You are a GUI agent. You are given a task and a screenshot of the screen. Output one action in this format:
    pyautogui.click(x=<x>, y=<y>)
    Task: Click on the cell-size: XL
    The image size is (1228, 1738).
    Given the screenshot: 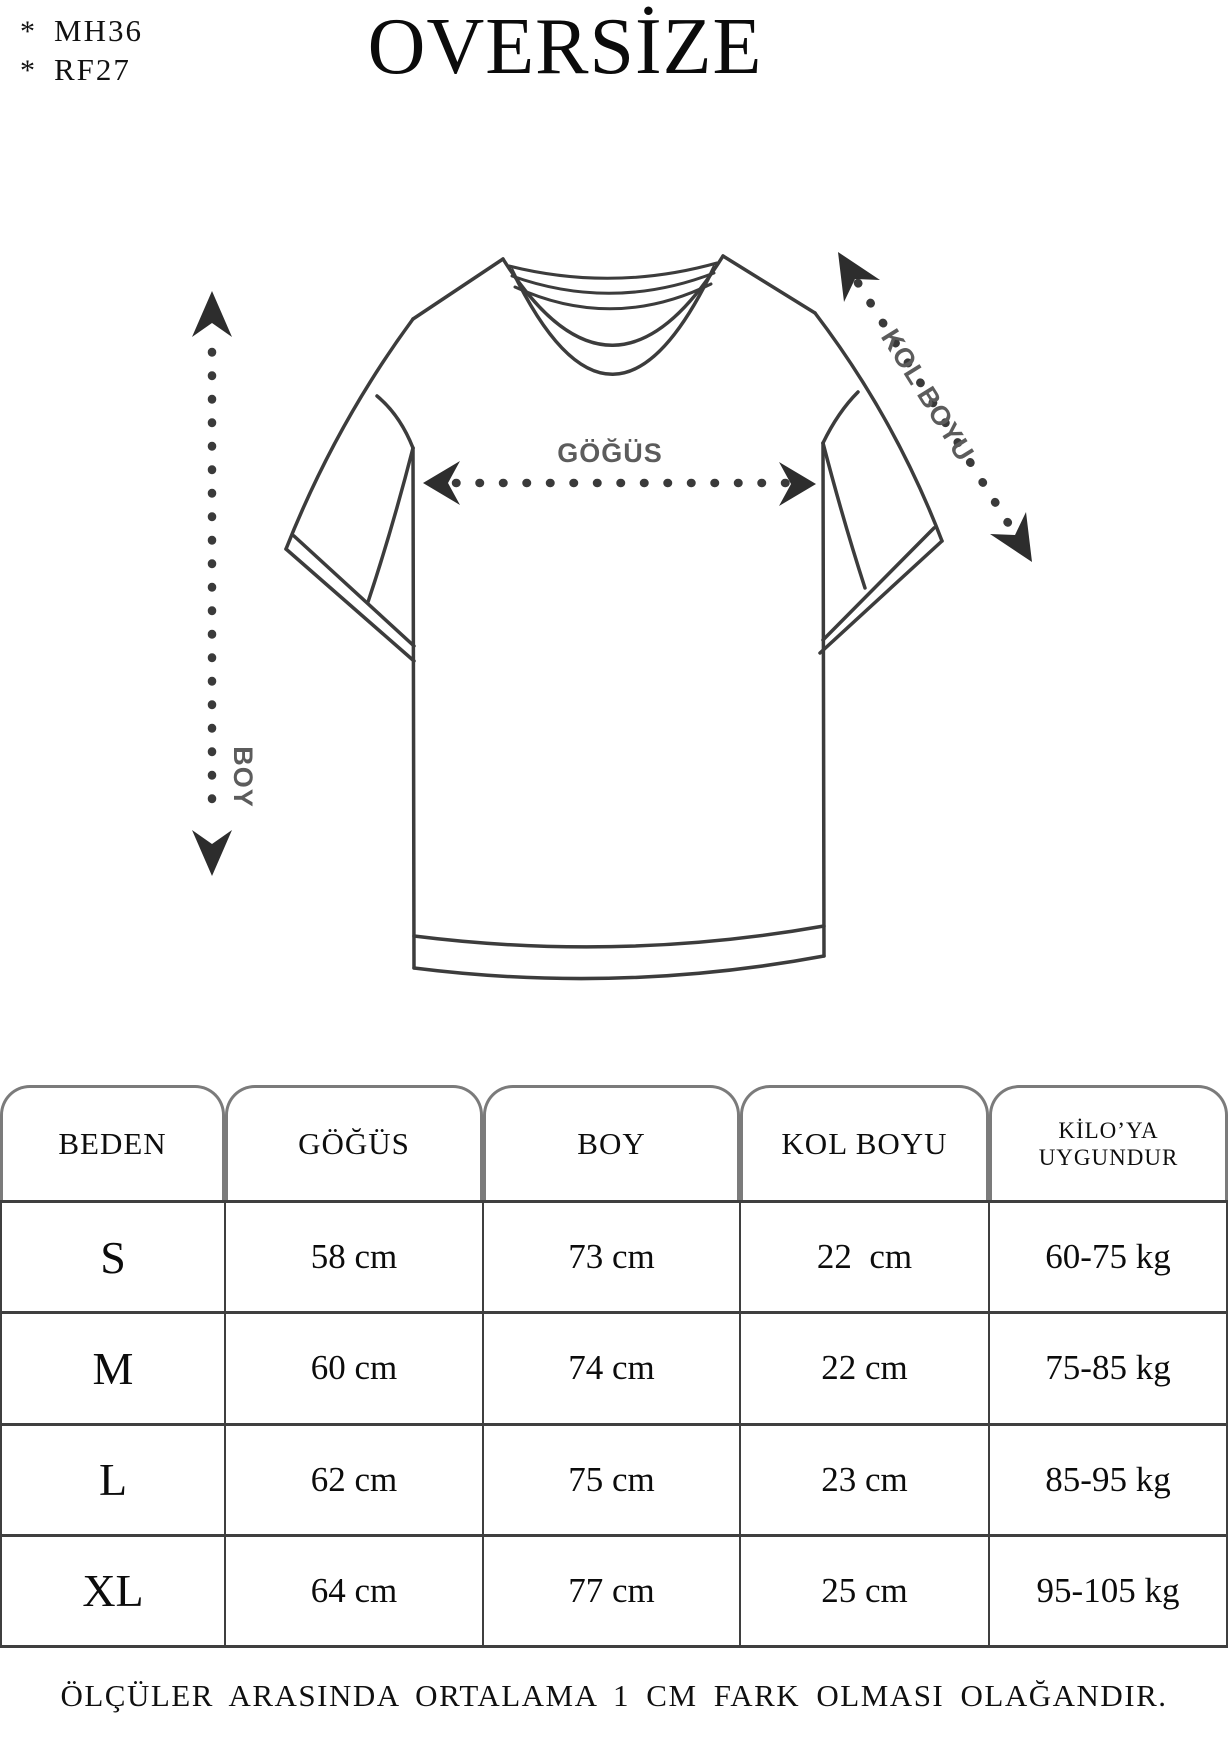 What is the action you would take?
    pyautogui.click(x=114, y=1590)
    